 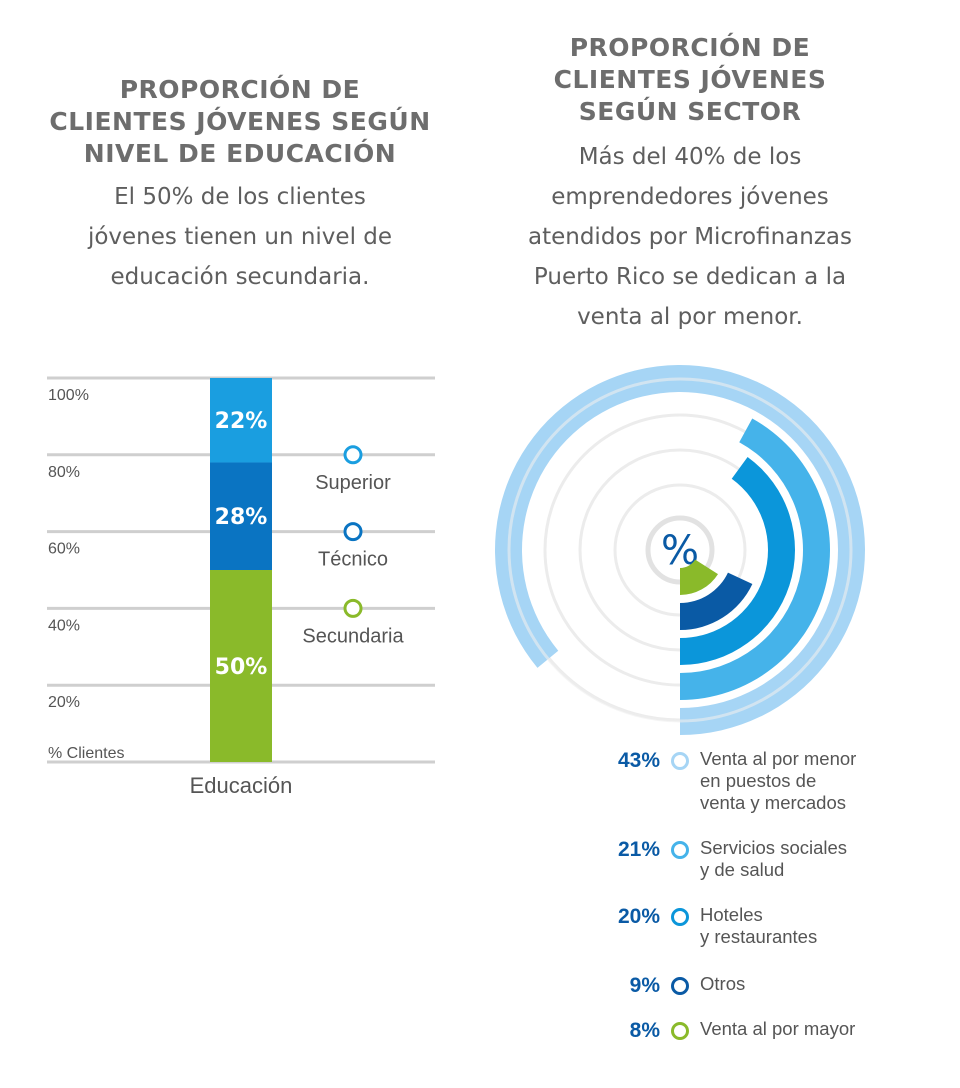 I want to click on legend-label: Secundaria, so click(x=353, y=636).